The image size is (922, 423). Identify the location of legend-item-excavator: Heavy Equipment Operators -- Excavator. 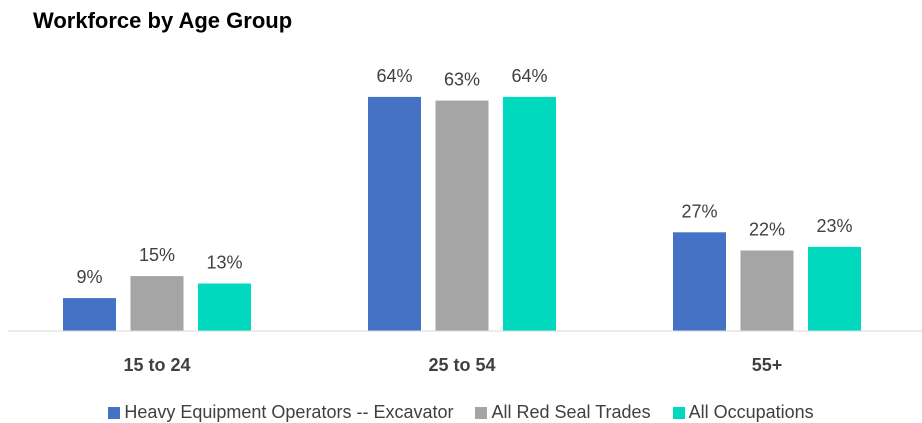
(280, 412).